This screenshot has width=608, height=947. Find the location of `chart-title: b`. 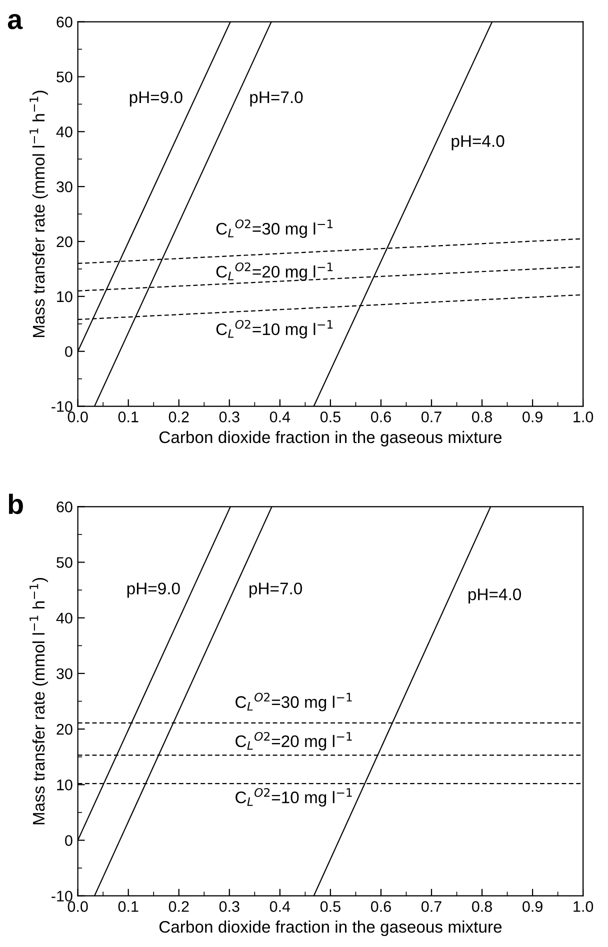

chart-title: b is located at coordinates (15, 504).